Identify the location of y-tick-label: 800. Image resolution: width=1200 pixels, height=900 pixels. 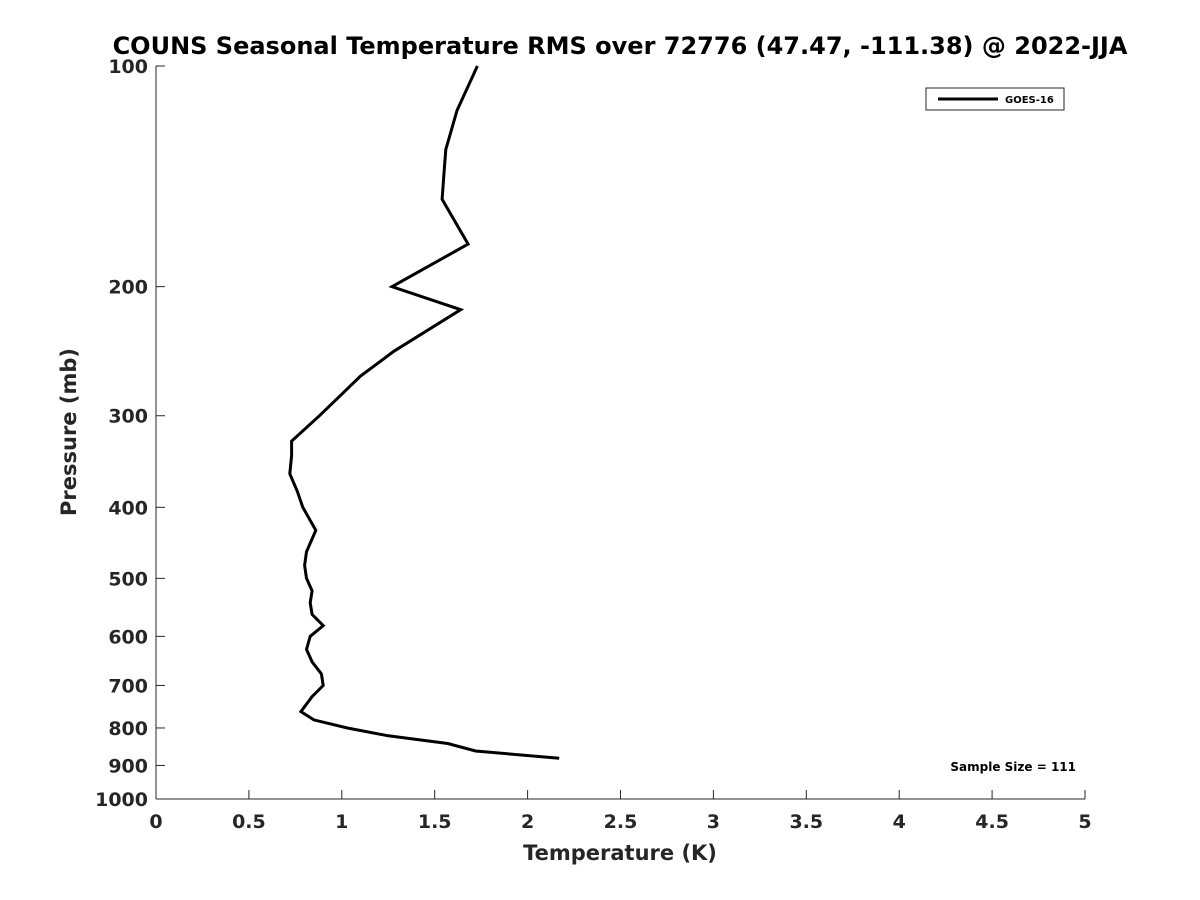
(128, 729).